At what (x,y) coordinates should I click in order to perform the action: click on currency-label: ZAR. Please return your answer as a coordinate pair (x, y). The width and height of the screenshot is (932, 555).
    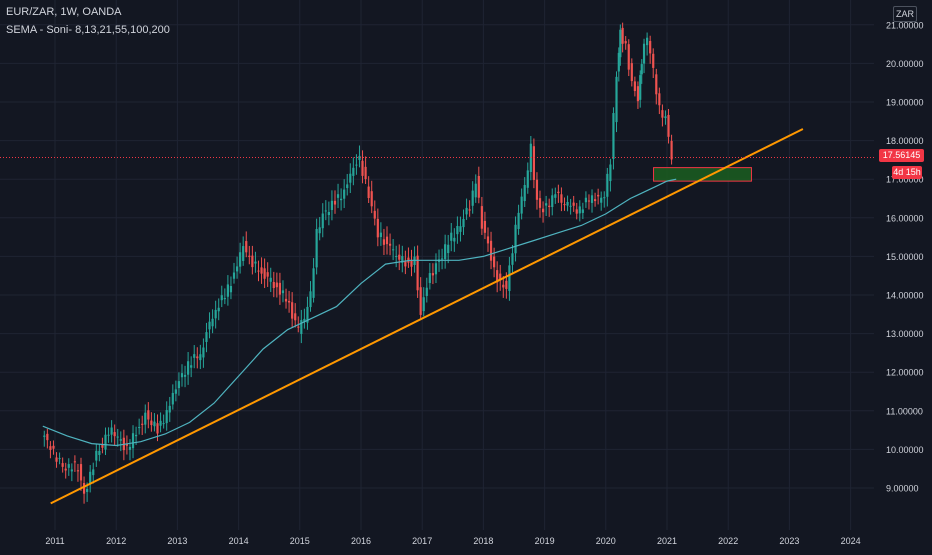
    Looking at the image, I should click on (905, 14).